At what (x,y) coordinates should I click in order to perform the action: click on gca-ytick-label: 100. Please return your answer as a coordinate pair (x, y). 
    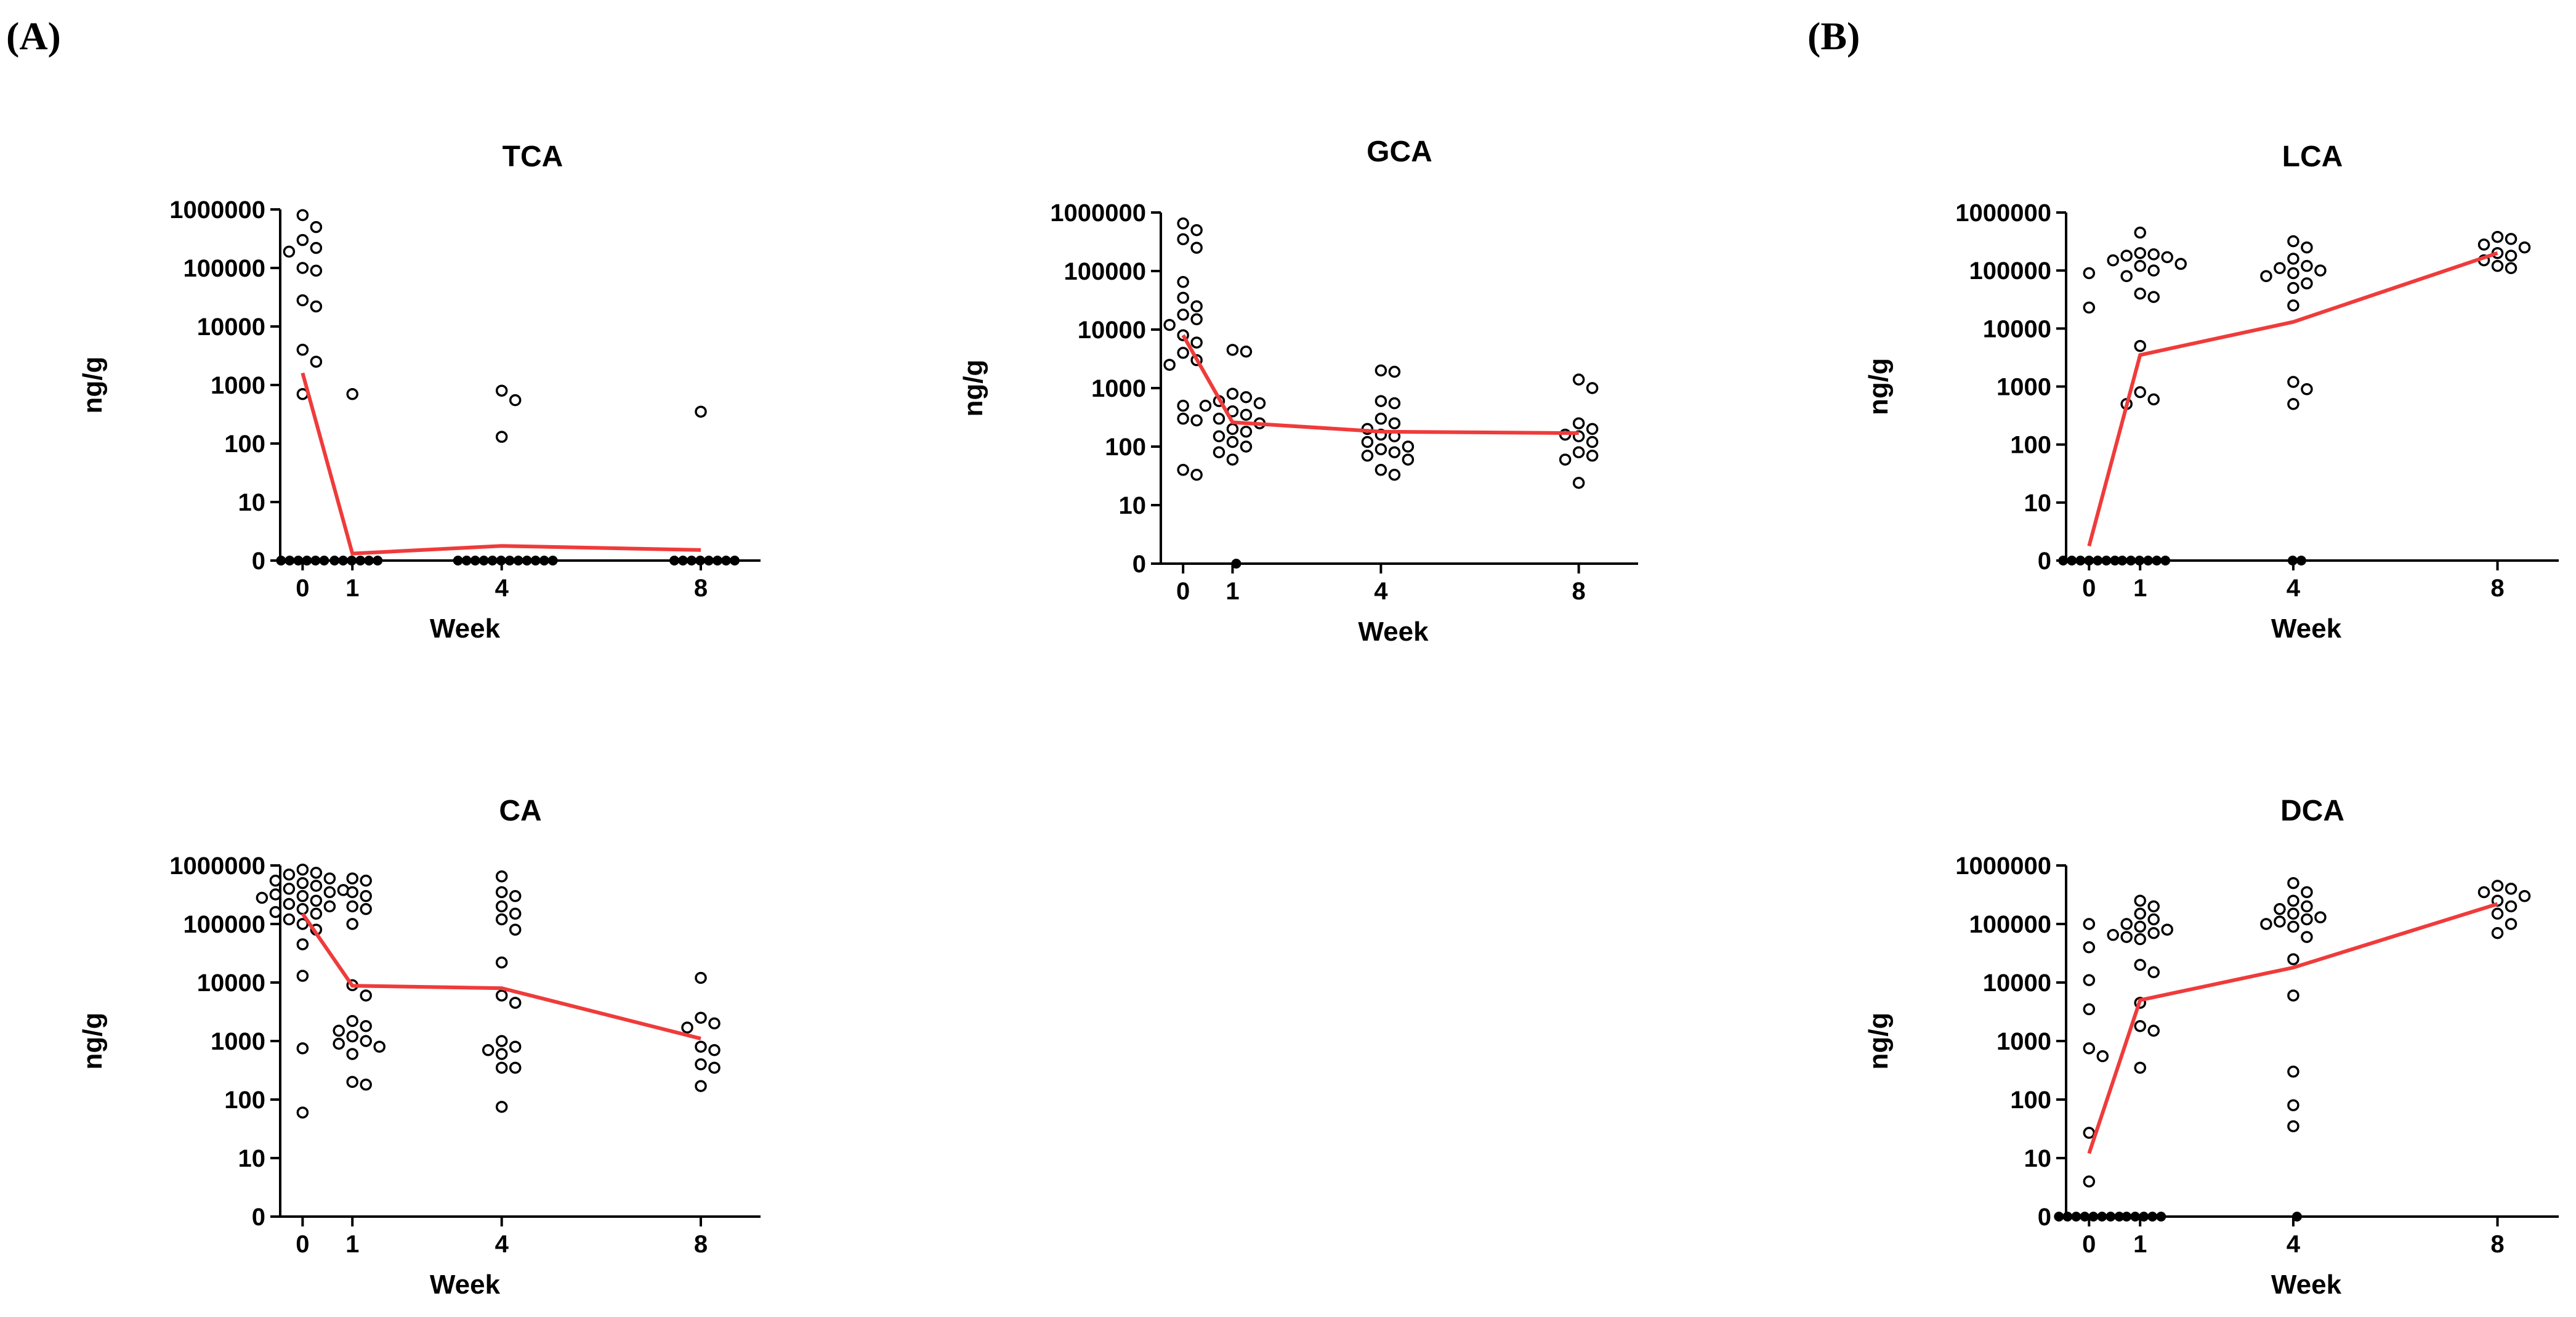
    Looking at the image, I should click on (1125, 447).